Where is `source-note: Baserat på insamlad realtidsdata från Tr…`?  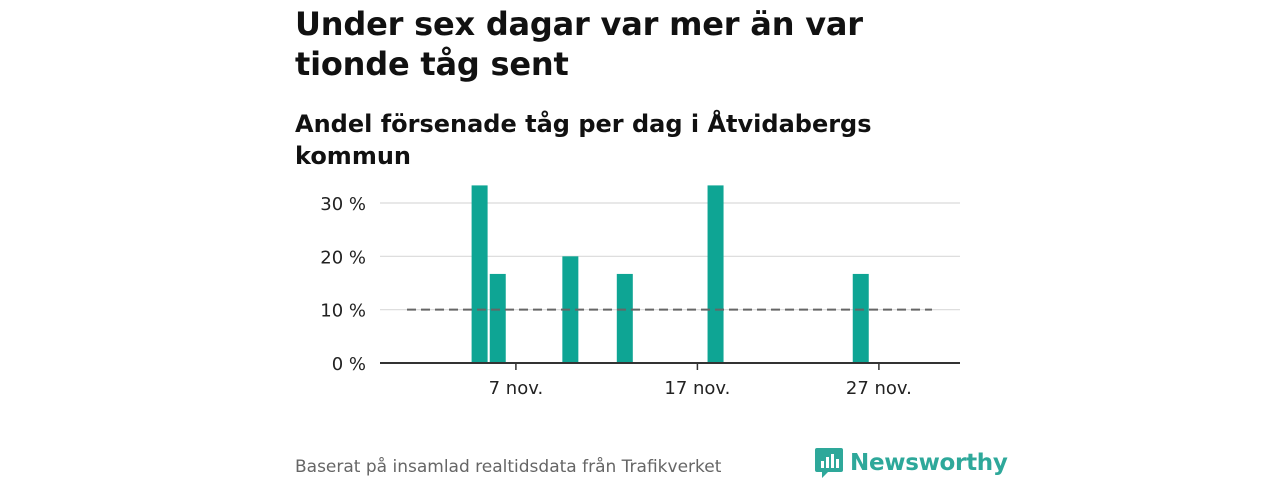
source-note: Baserat på insamlad realtidsdata från Tr… is located at coordinates (508, 467).